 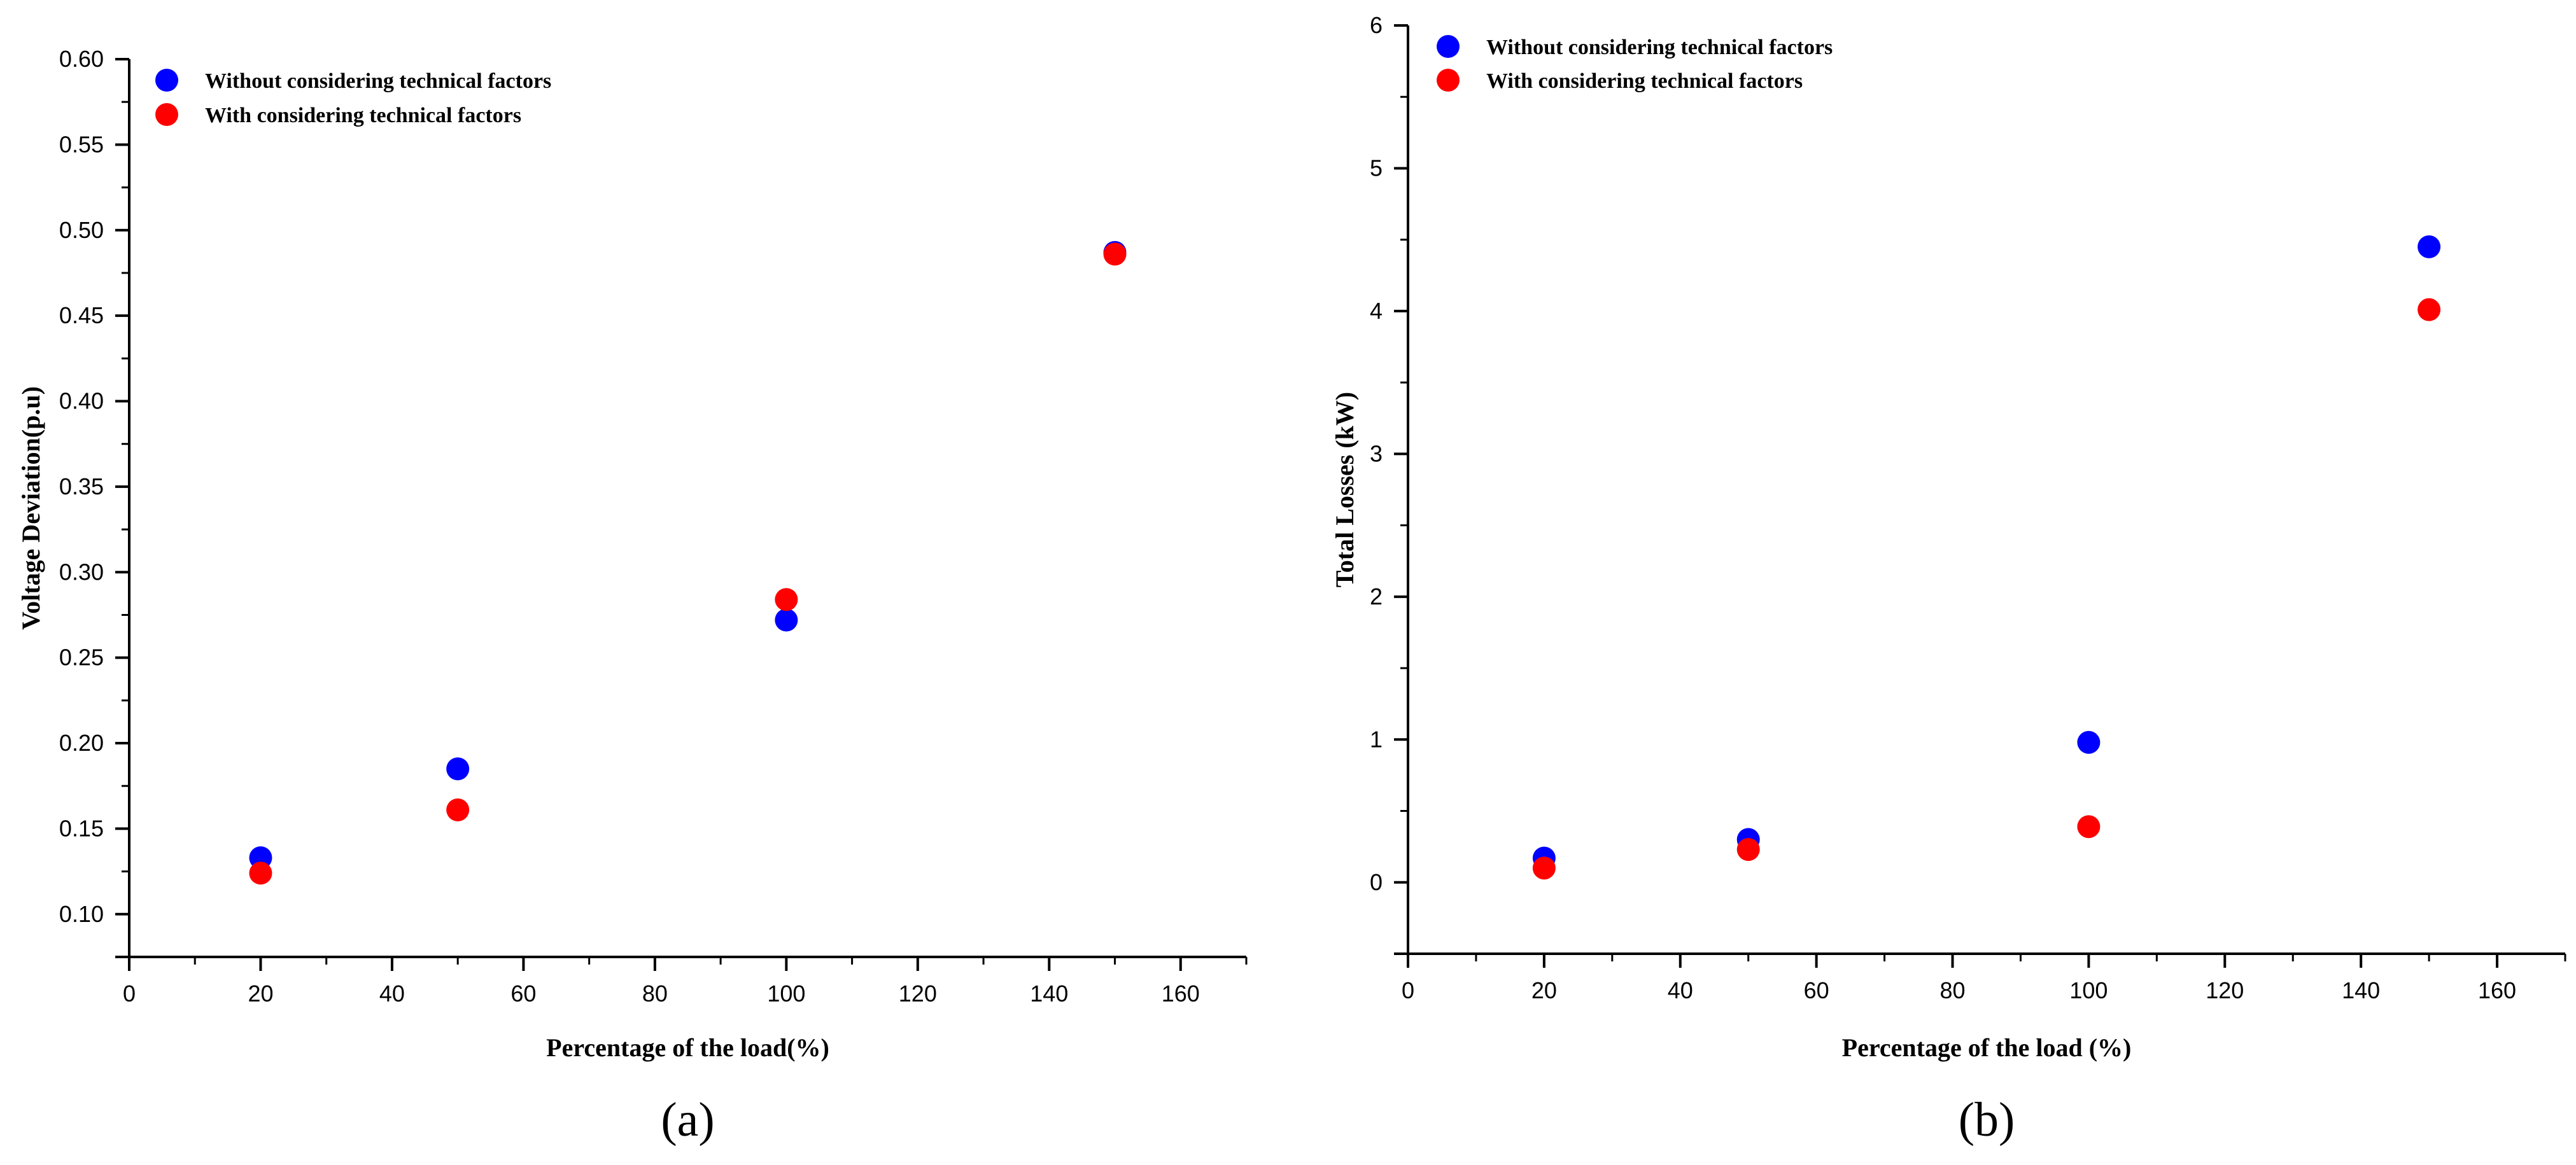 I want to click on y-tick-label: 0.25, so click(x=82, y=658).